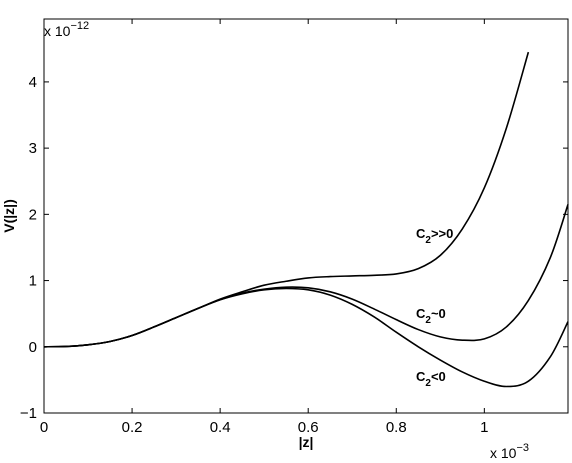  What do you see at coordinates (220, 427) in the screenshot?
I see `x-tick-label: 0.4` at bounding box center [220, 427].